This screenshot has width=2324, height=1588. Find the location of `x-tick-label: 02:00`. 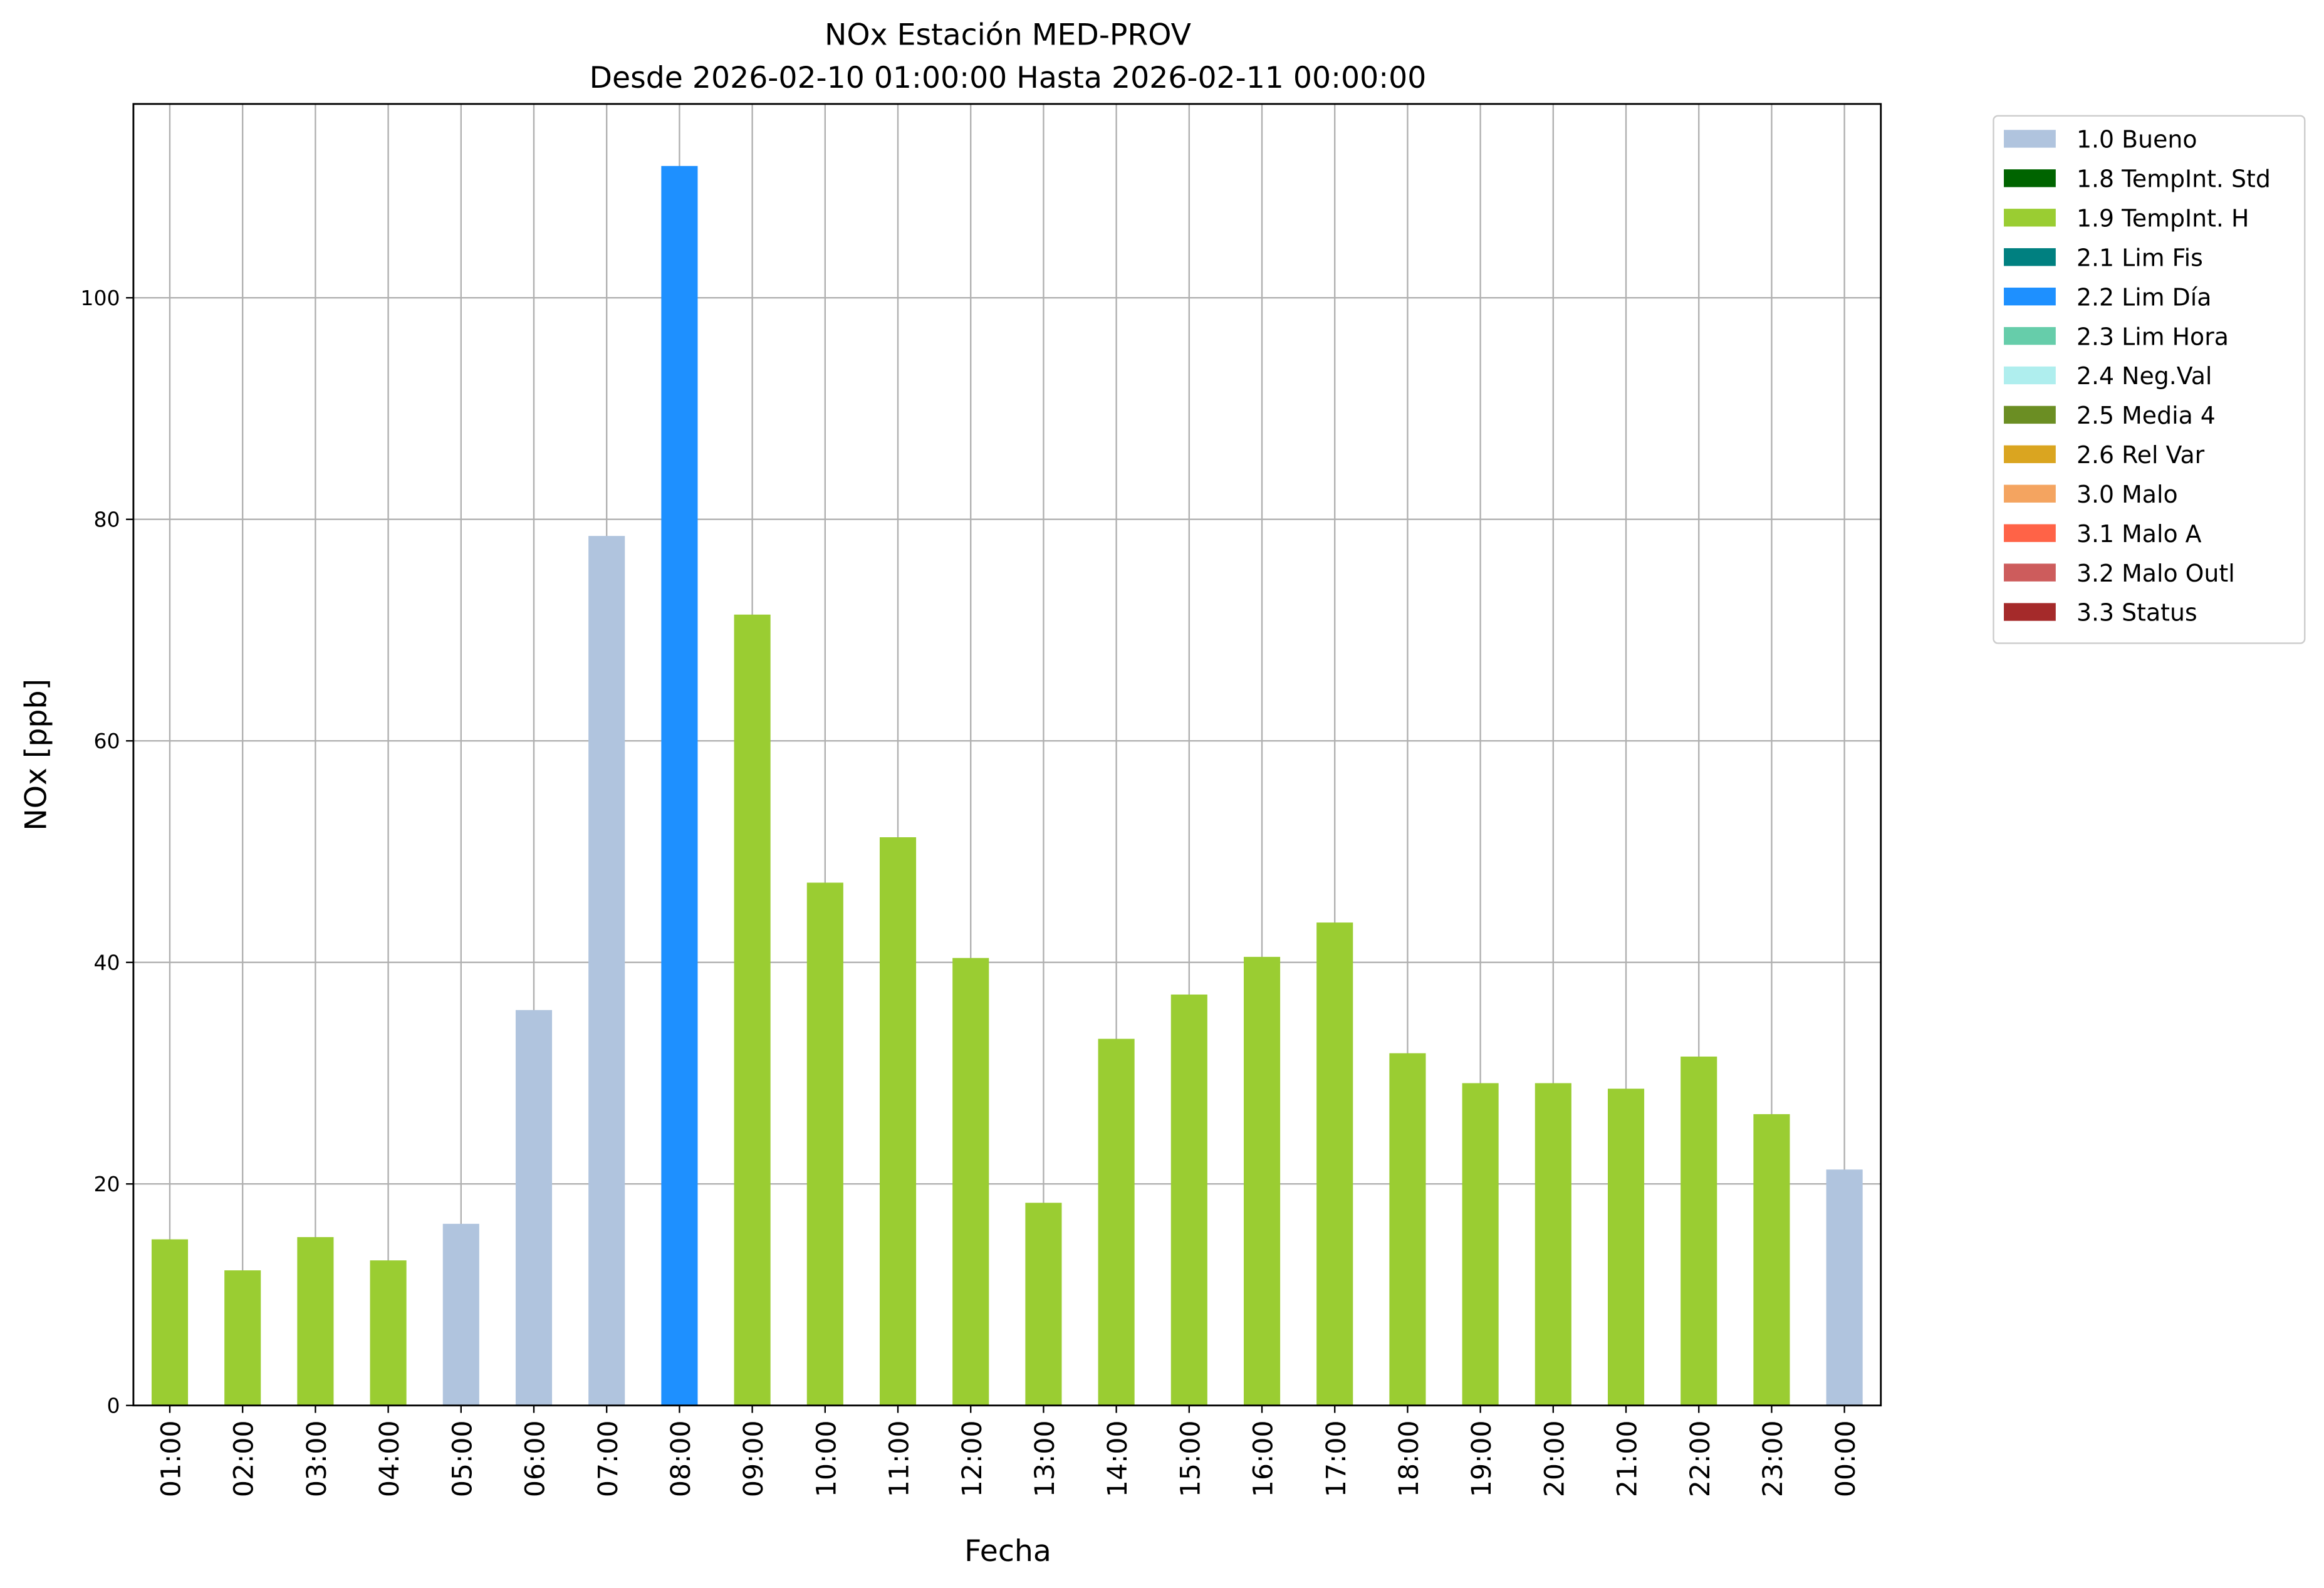

x-tick-label: 02:00 is located at coordinates (244, 1458).